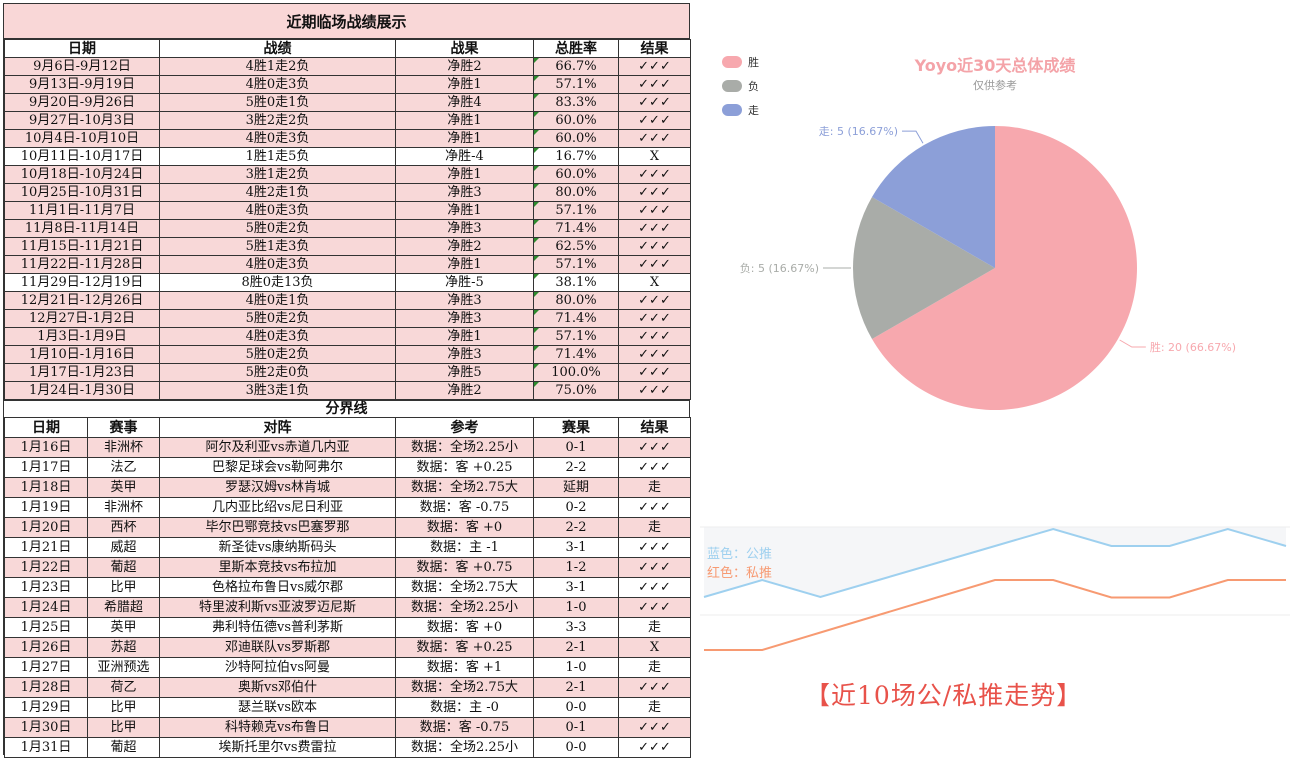  I want to click on cell-score: 3-1, so click(576, 587).